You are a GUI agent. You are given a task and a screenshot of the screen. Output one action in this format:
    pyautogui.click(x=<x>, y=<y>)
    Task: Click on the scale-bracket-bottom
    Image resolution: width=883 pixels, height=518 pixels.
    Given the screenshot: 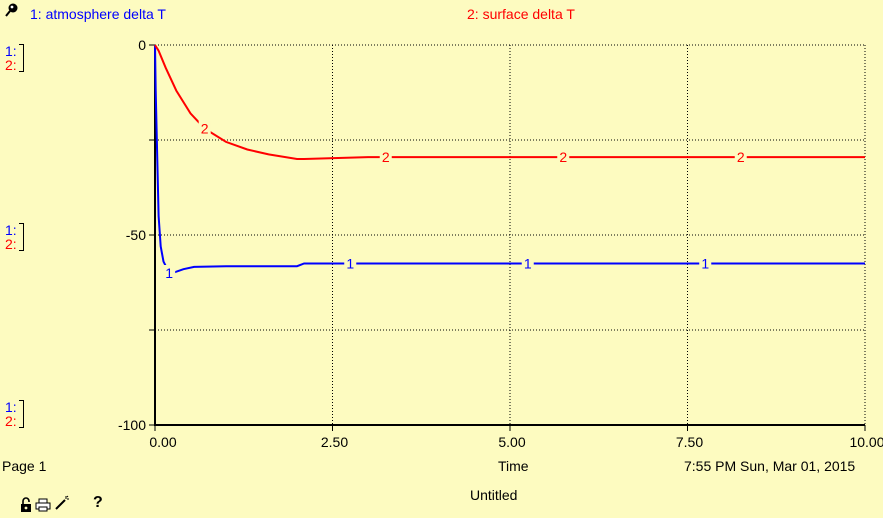 What is the action you would take?
    pyautogui.click(x=21, y=414)
    